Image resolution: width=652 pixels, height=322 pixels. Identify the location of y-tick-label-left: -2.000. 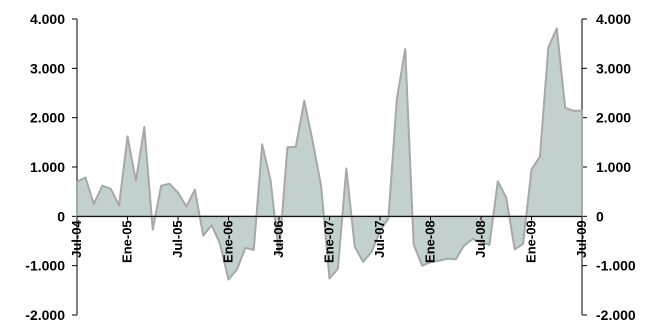
(45, 314).